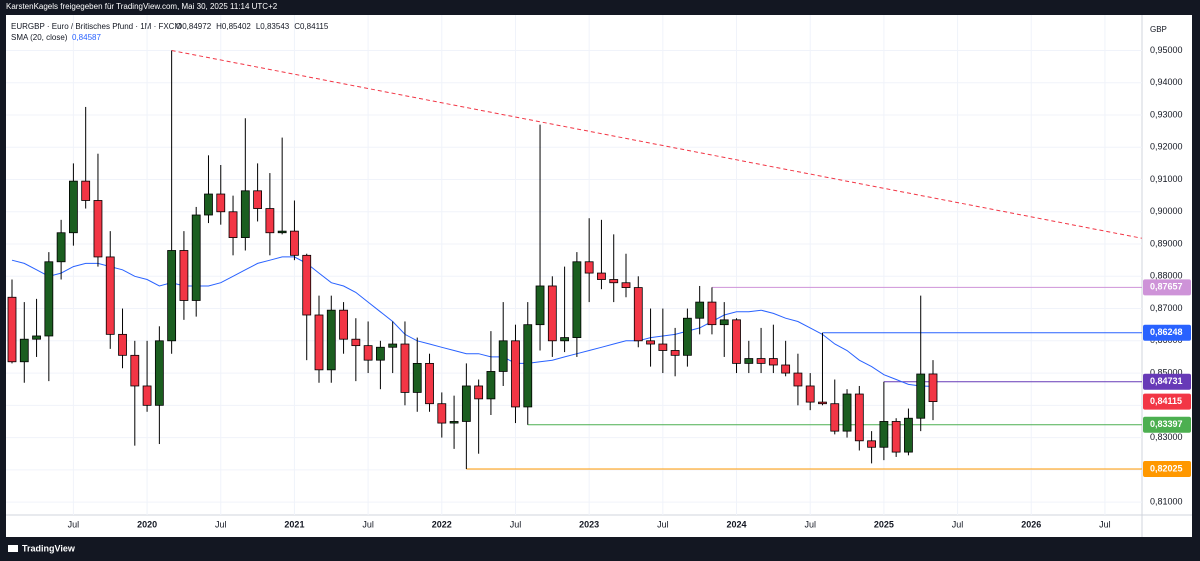 This screenshot has height=561, width=1200. What do you see at coordinates (273, 26) in the screenshot?
I see `ohlc-value: L0,83543` at bounding box center [273, 26].